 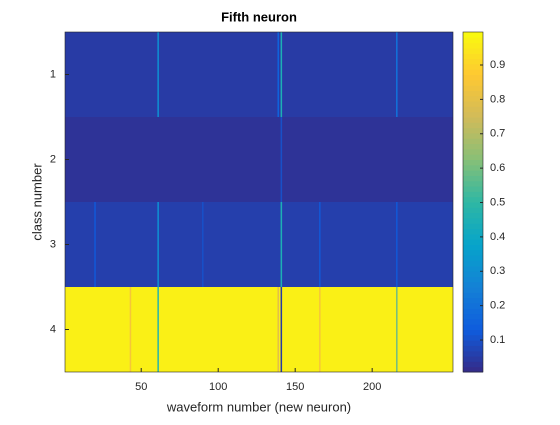 What do you see at coordinates (53, 159) in the screenshot?
I see `y-tick-label: 2` at bounding box center [53, 159].